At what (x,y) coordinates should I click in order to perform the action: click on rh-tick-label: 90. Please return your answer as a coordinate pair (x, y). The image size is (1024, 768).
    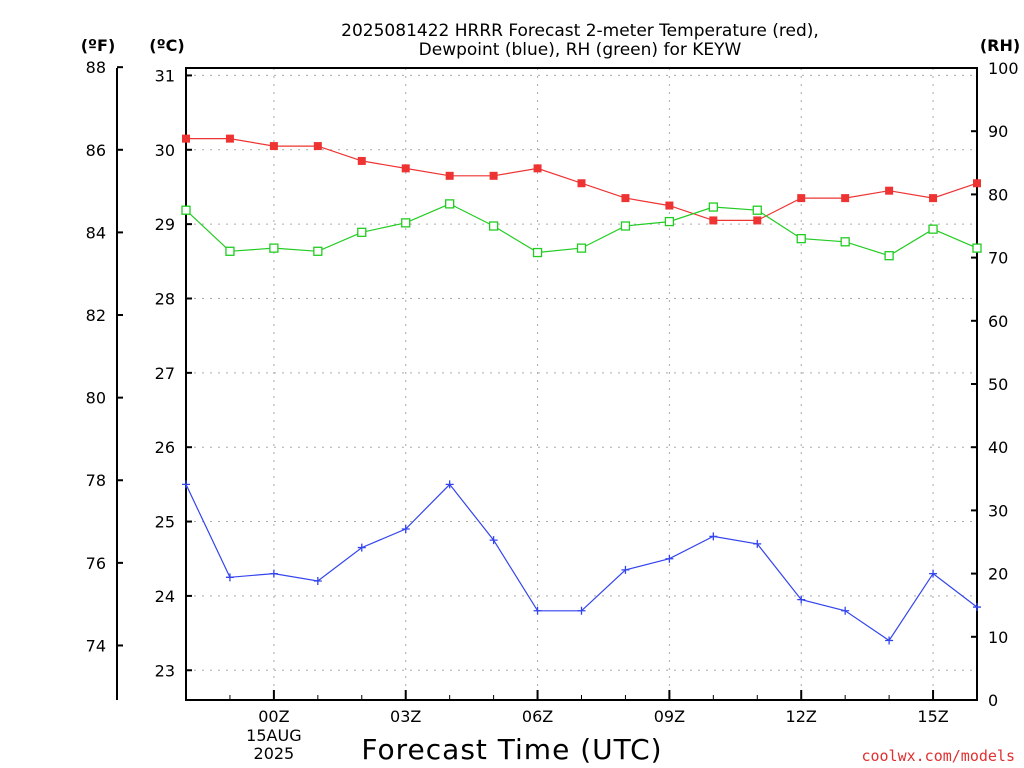
    Looking at the image, I should click on (998, 131).